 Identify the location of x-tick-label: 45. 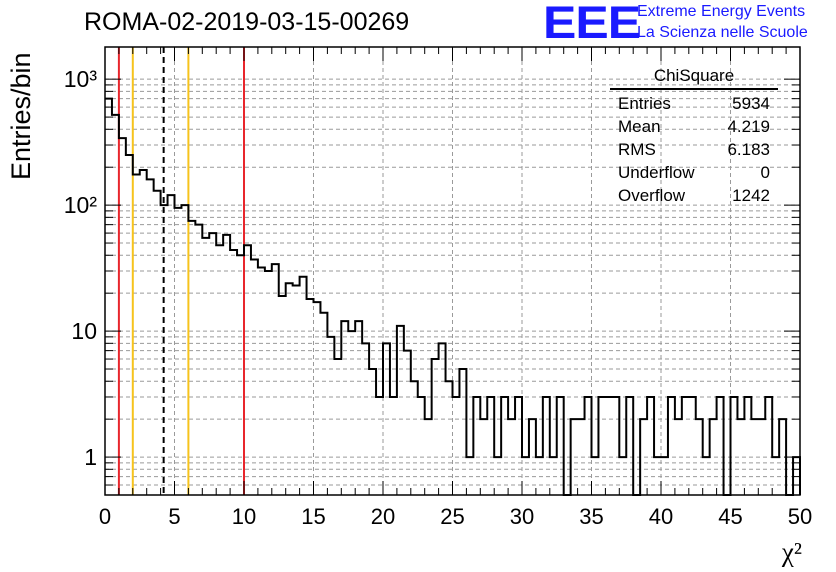
(730, 516).